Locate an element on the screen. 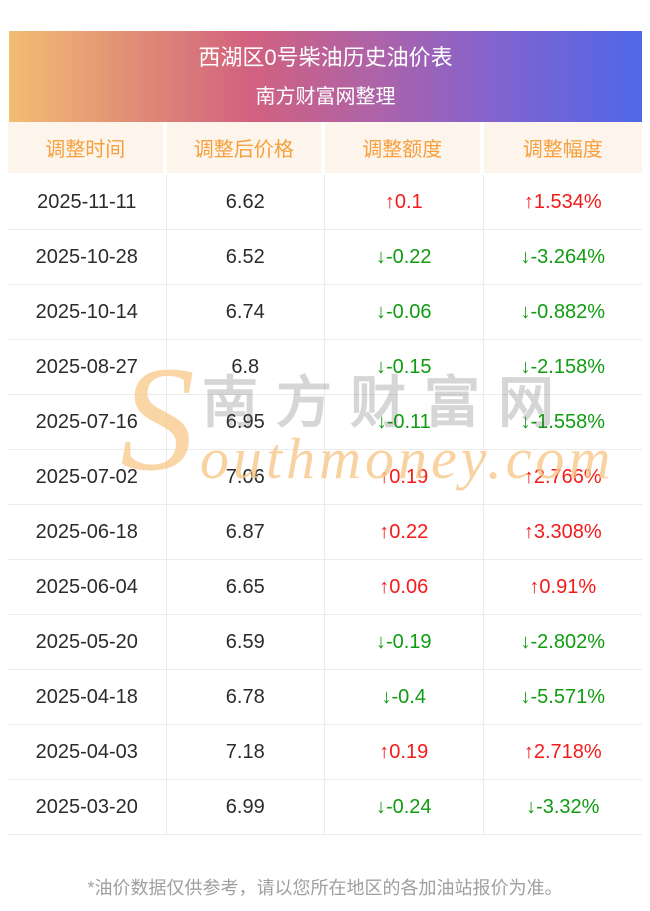 The height and width of the screenshot is (911, 650). page-title: 西湖区0号柴油历史油价表 is located at coordinates (325, 57).